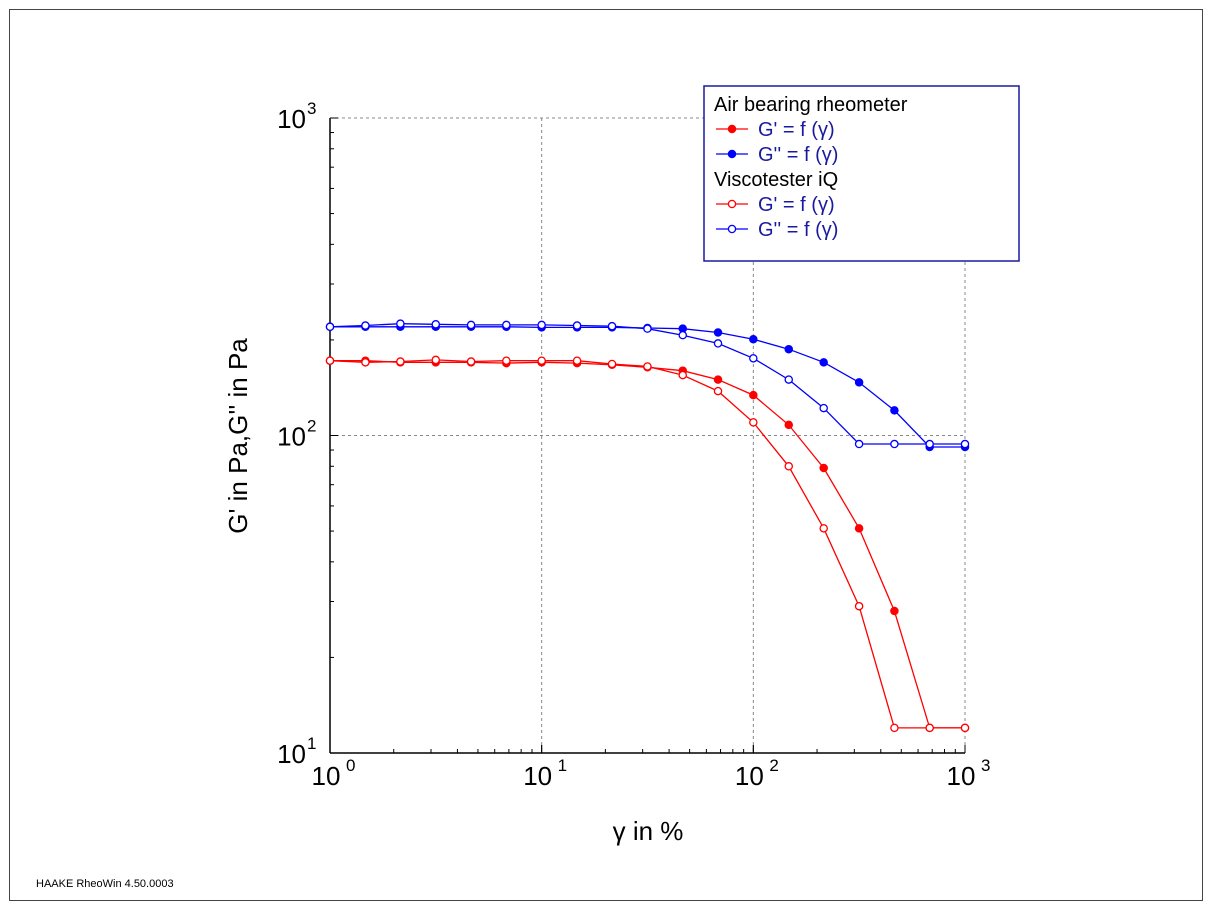  I want to click on x-tick-label: 10 2, so click(757, 773).